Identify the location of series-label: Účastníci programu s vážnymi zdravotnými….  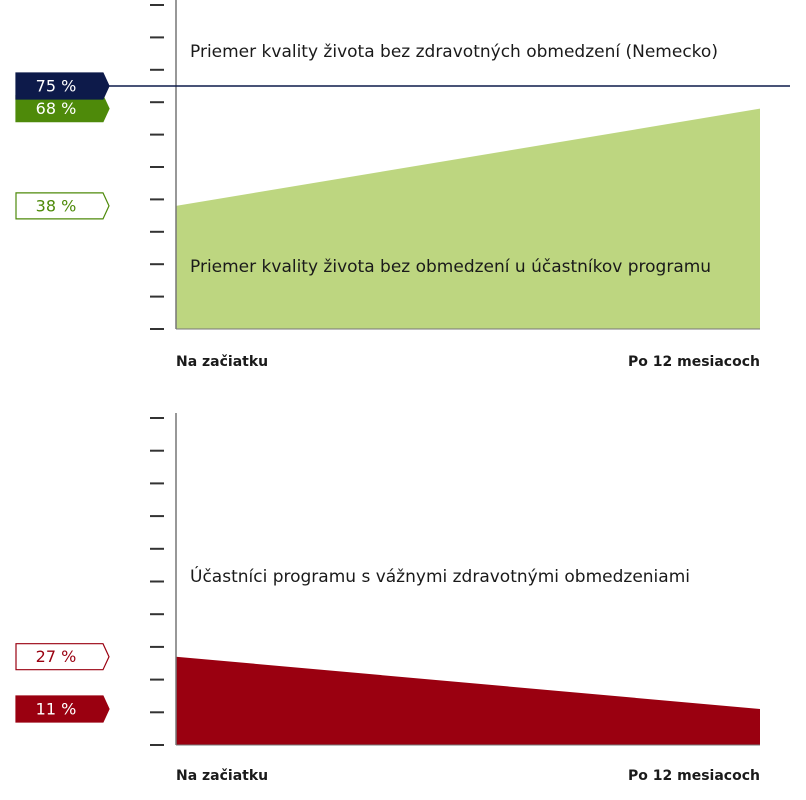
(440, 576).